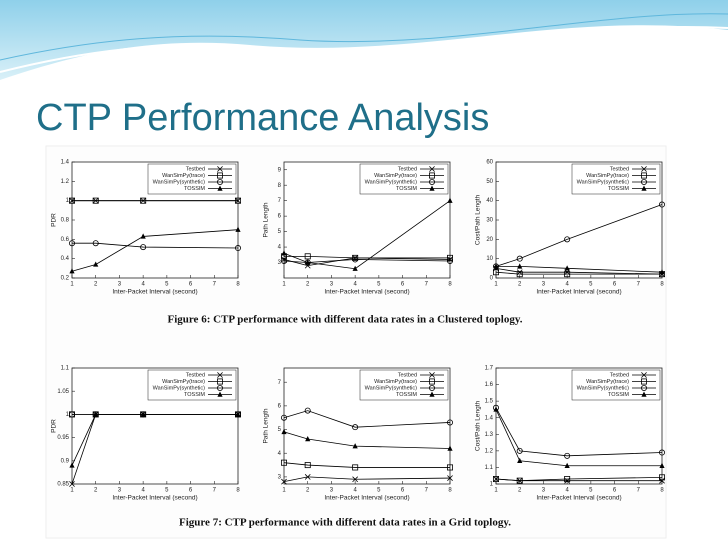 The width and height of the screenshot is (728, 551). Describe the element at coordinates (63, 485) in the screenshot. I see `y-tick-label: 0.85` at that location.